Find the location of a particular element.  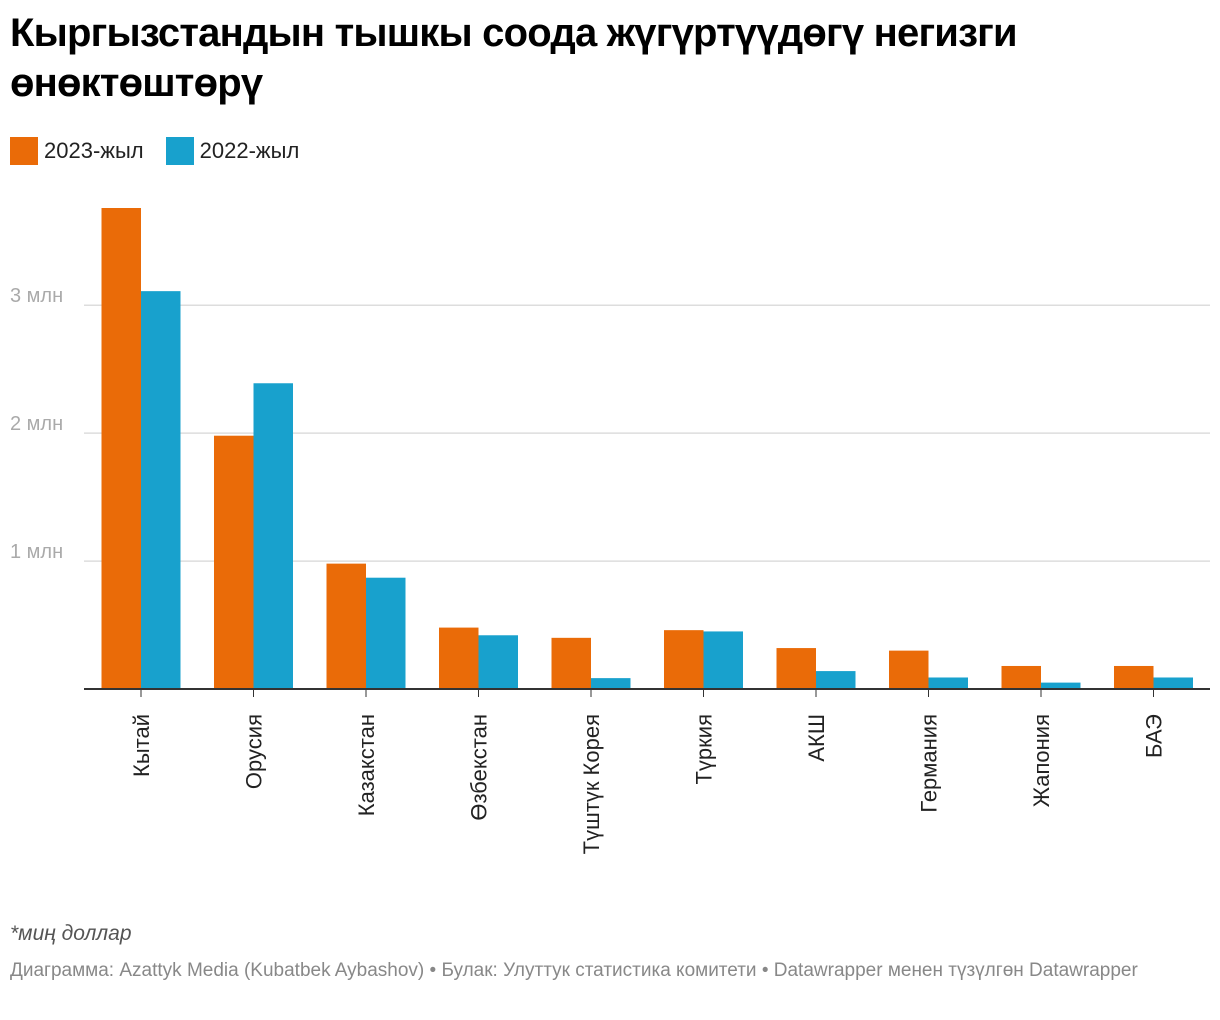

legend-item-2023: 2023-жыл is located at coordinates (77, 151).